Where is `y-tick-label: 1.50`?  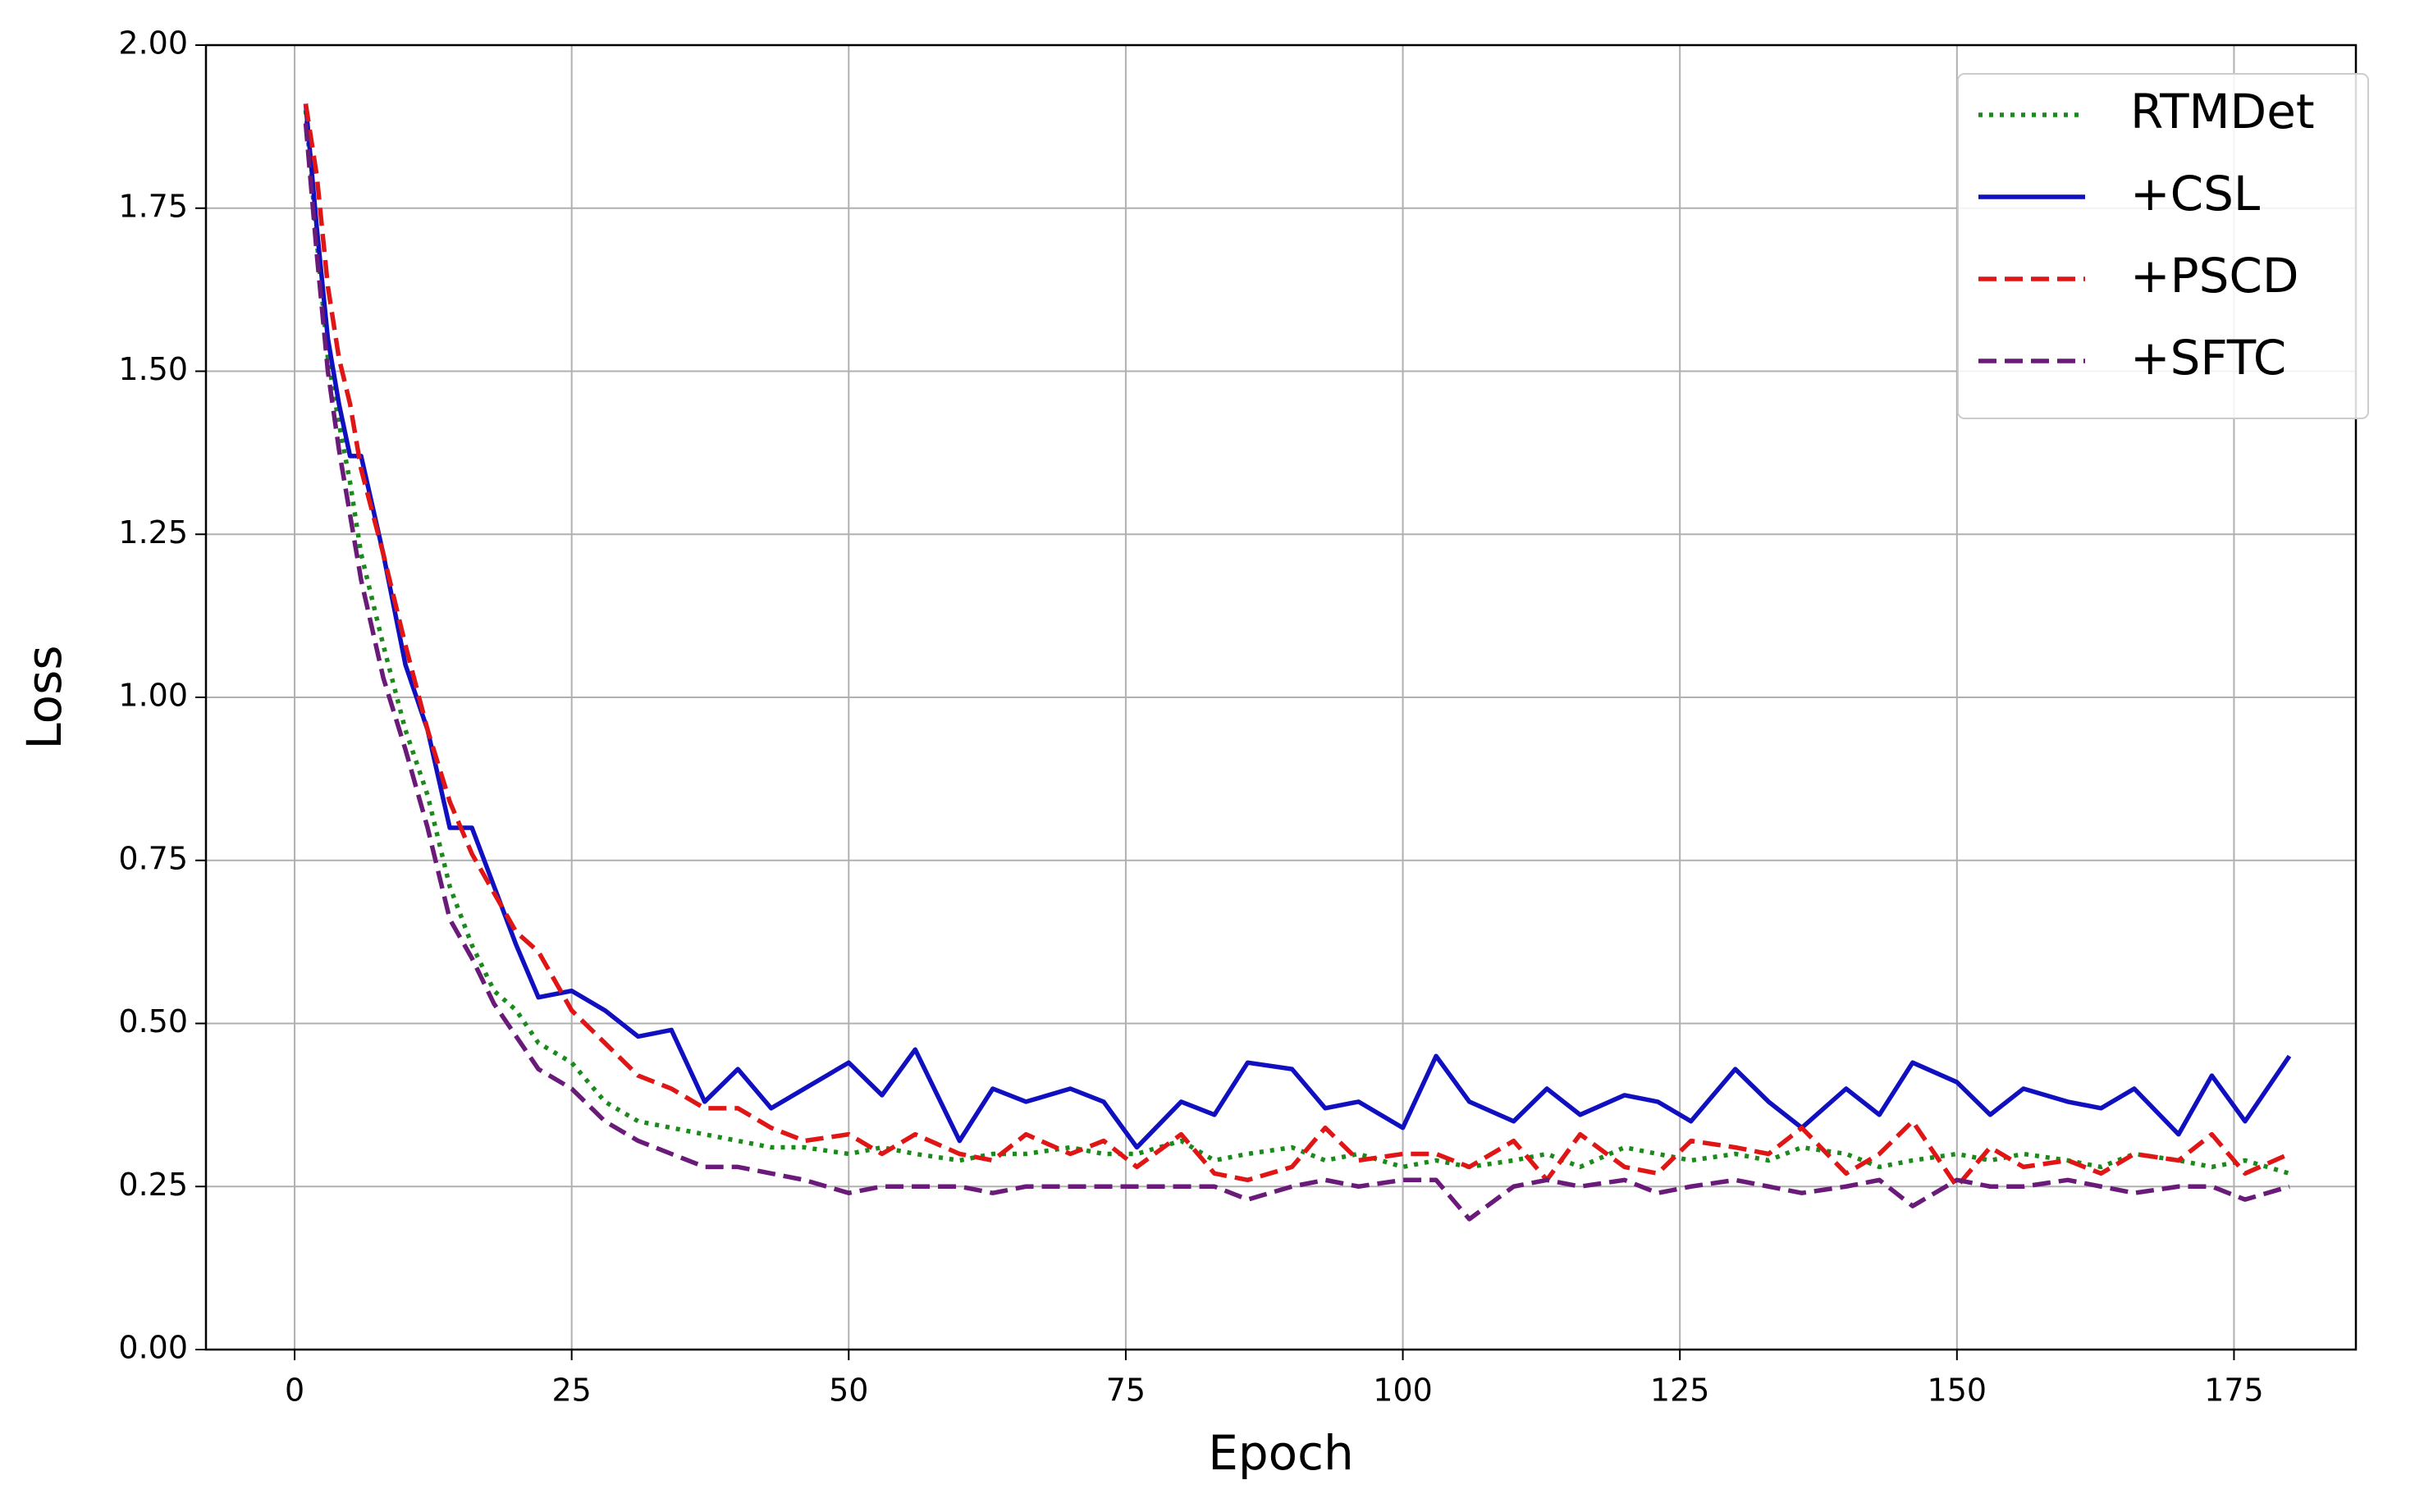 y-tick-label: 1.50 is located at coordinates (153, 369).